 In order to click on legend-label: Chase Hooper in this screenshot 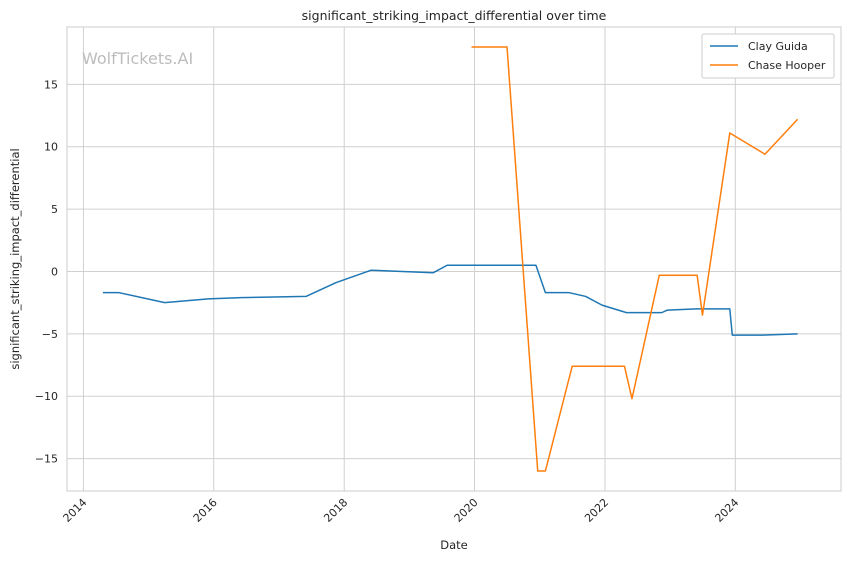, I will do `click(787, 65)`.